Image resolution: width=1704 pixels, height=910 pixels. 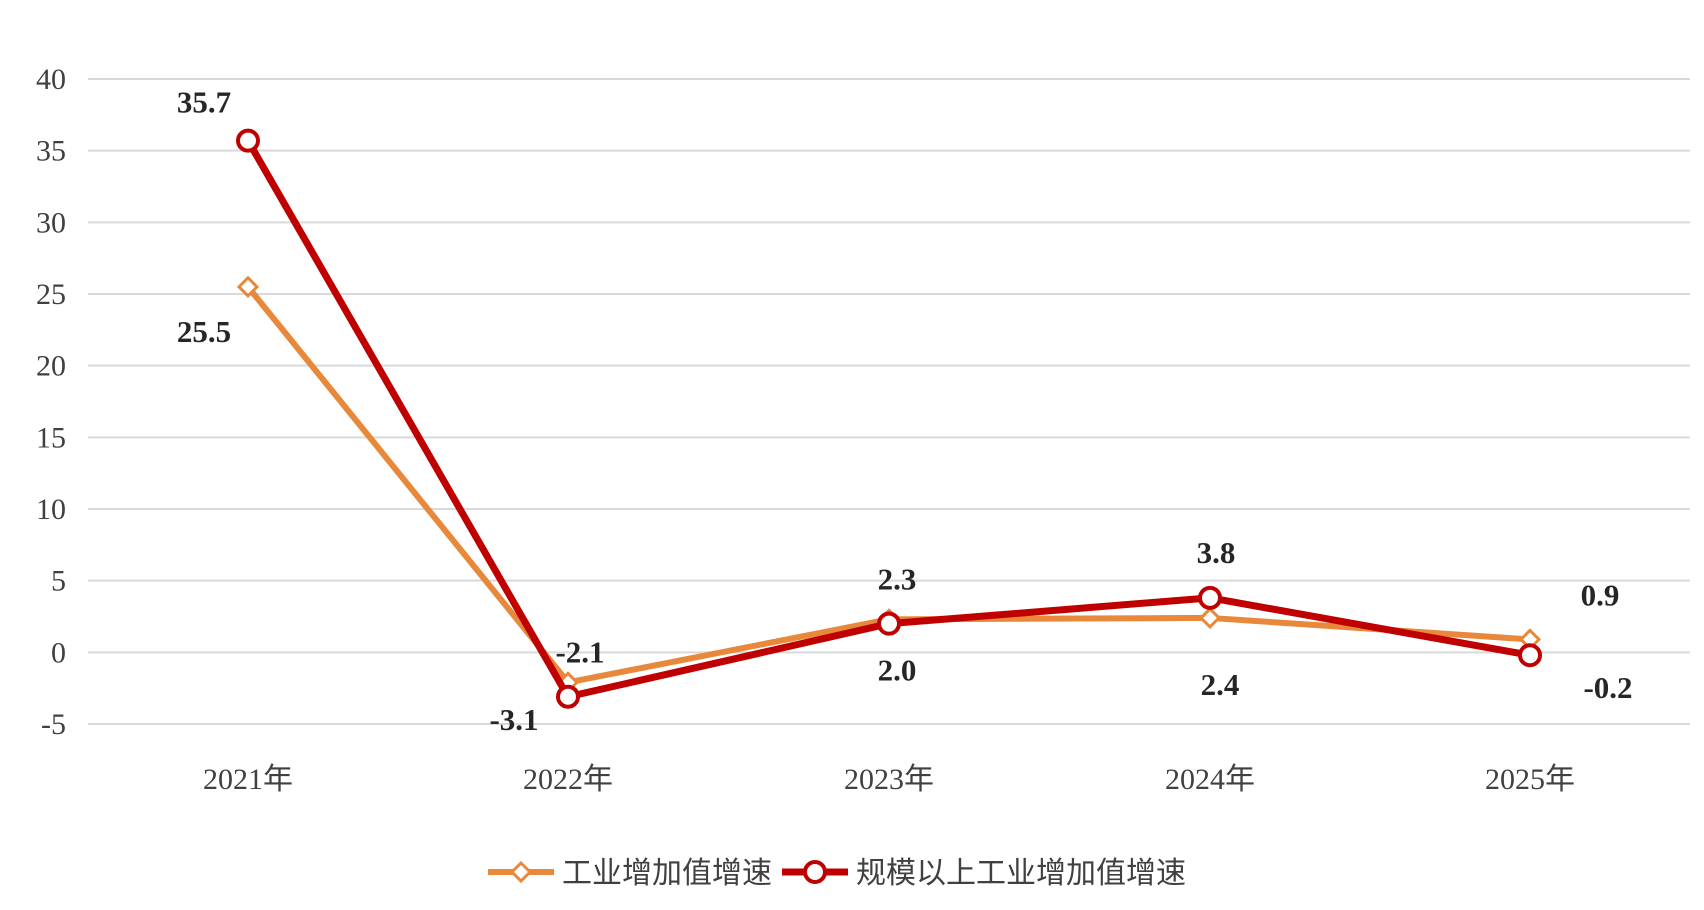 I want to click on data-label-series-2: -0.2, so click(x=1607, y=687).